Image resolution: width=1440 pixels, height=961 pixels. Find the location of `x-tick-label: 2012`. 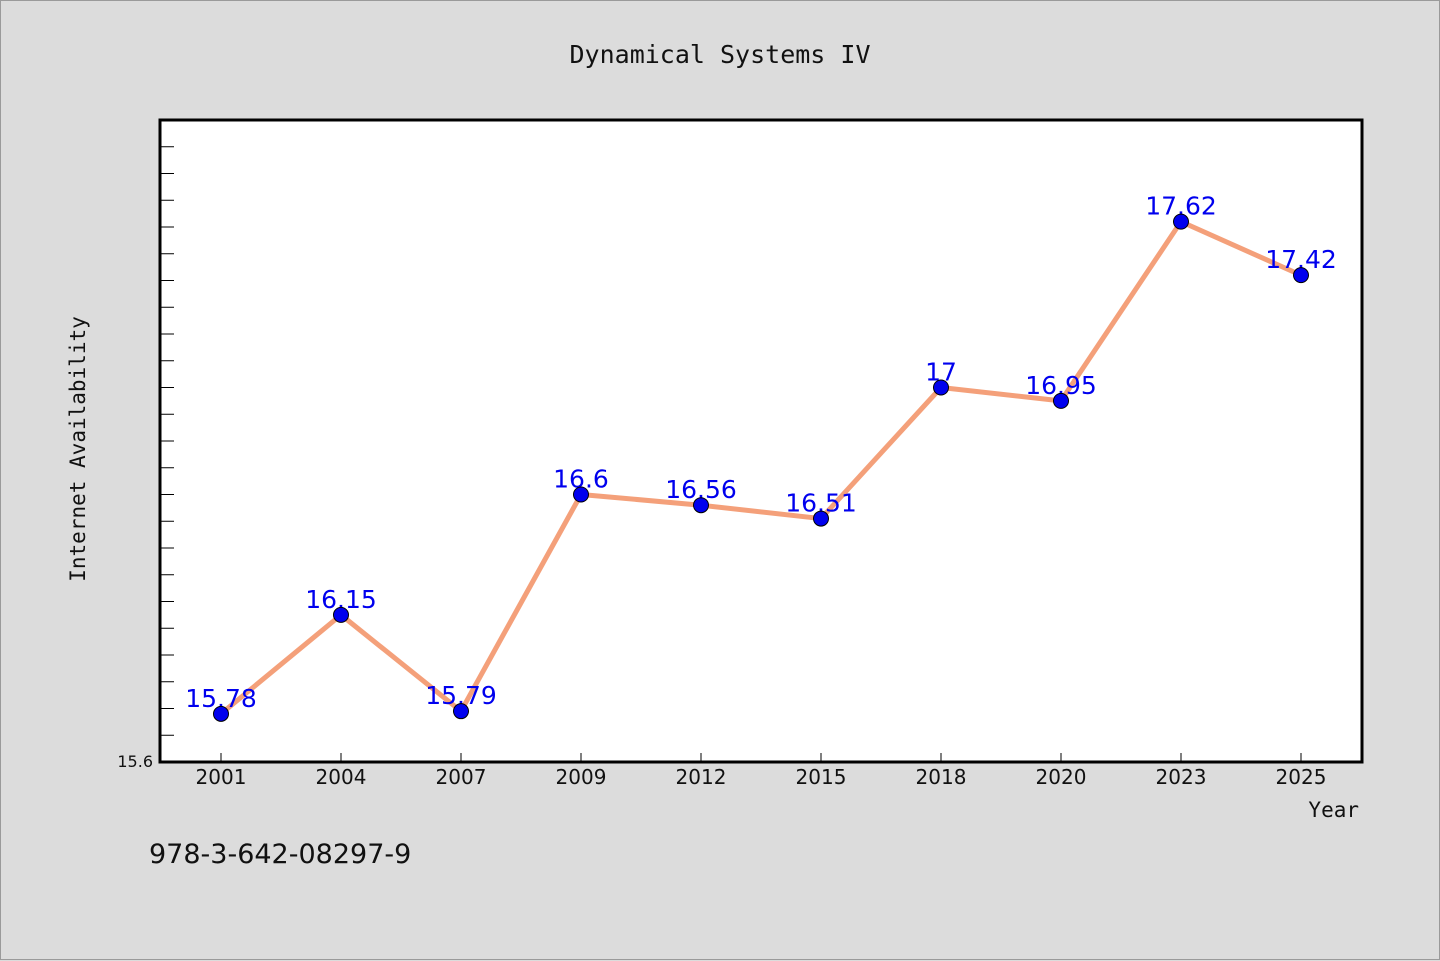

x-tick-label: 2012 is located at coordinates (701, 777).